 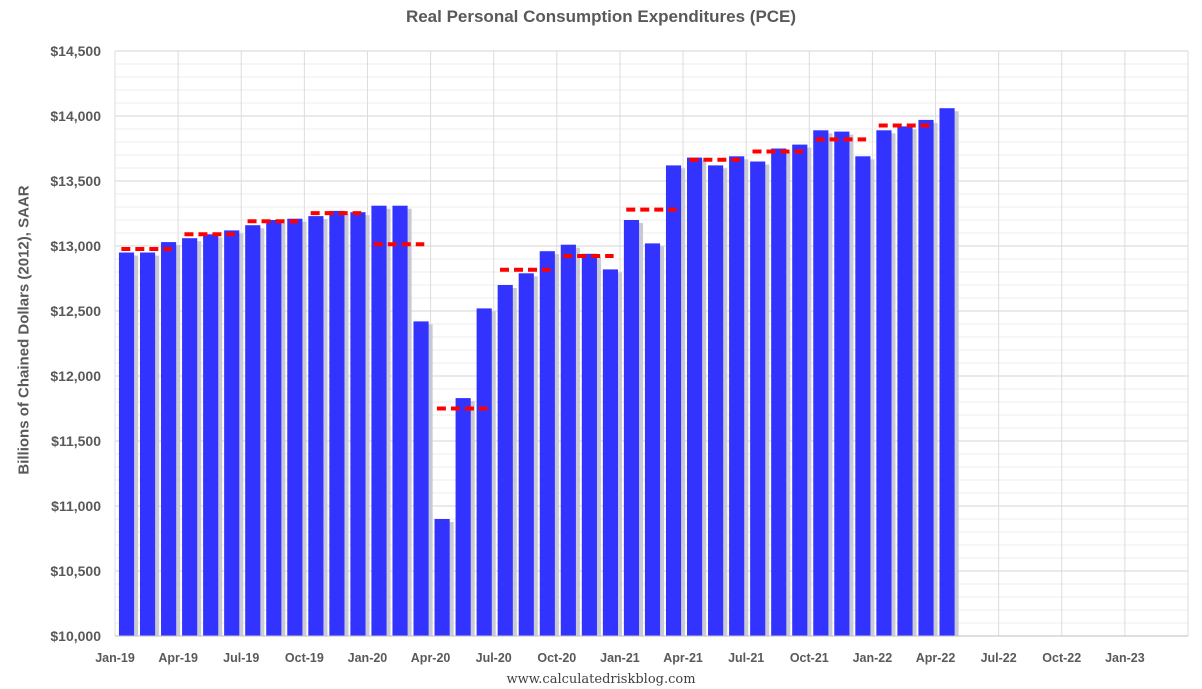 What do you see at coordinates (936, 658) in the screenshot?
I see `x-tick-label: Apr-22` at bounding box center [936, 658].